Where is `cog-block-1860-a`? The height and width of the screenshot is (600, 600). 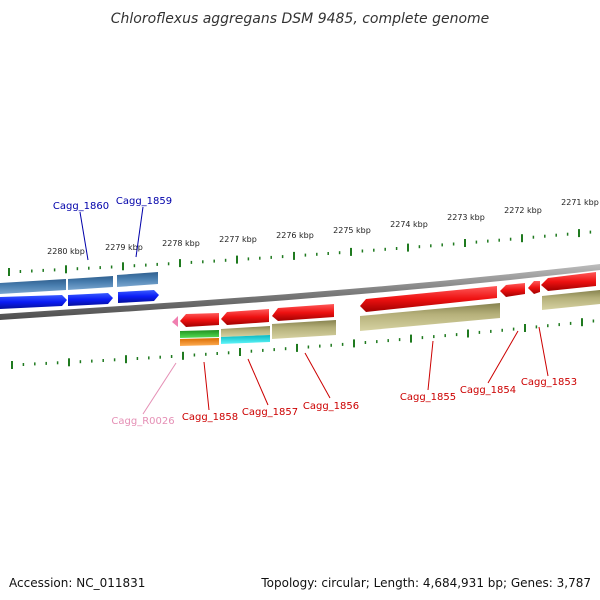 cog-block-1860-a is located at coordinates (33, 286).